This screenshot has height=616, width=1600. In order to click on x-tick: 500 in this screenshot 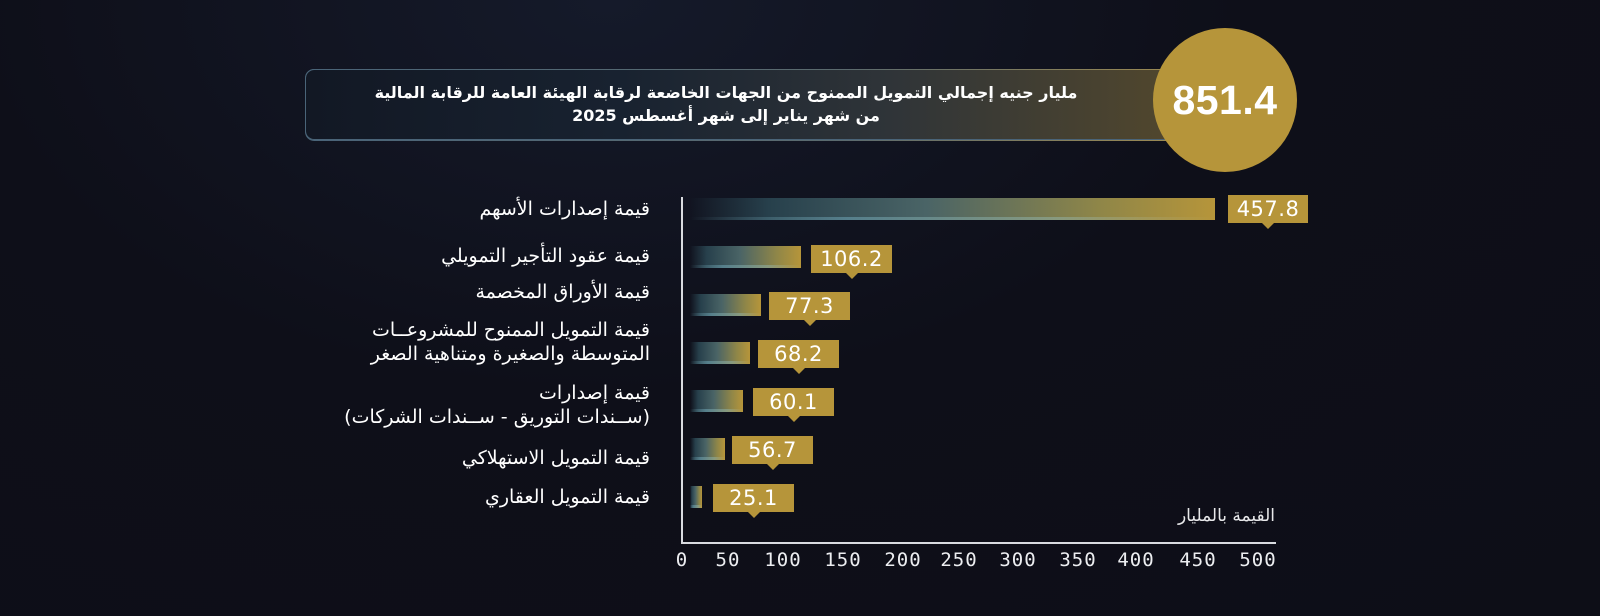, I will do `click(1258, 560)`.